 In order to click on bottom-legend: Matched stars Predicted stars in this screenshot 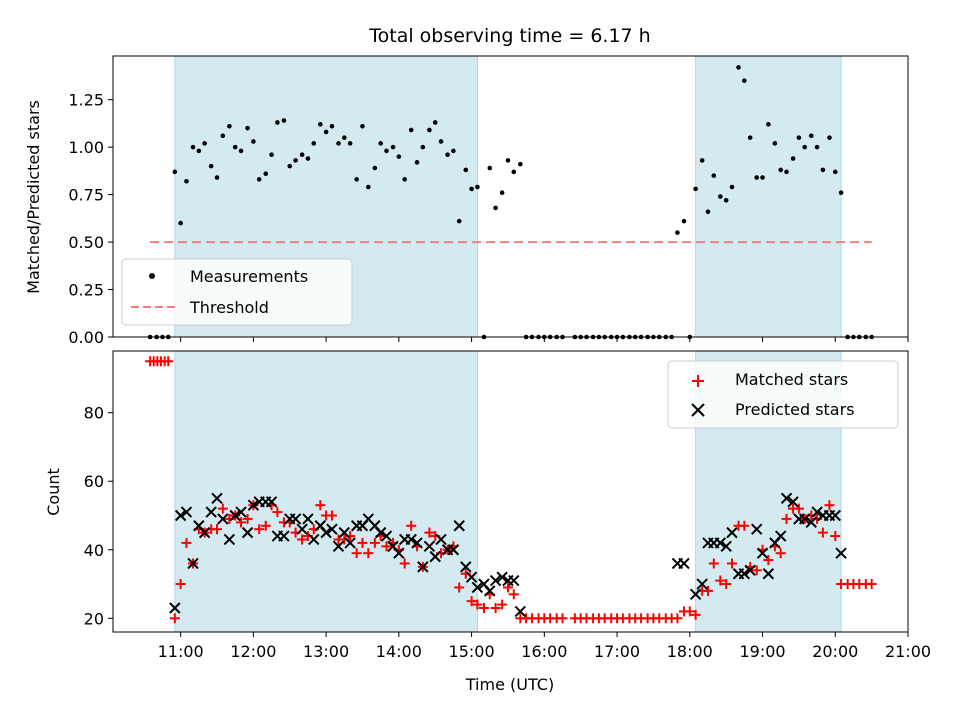, I will do `click(783, 394)`.